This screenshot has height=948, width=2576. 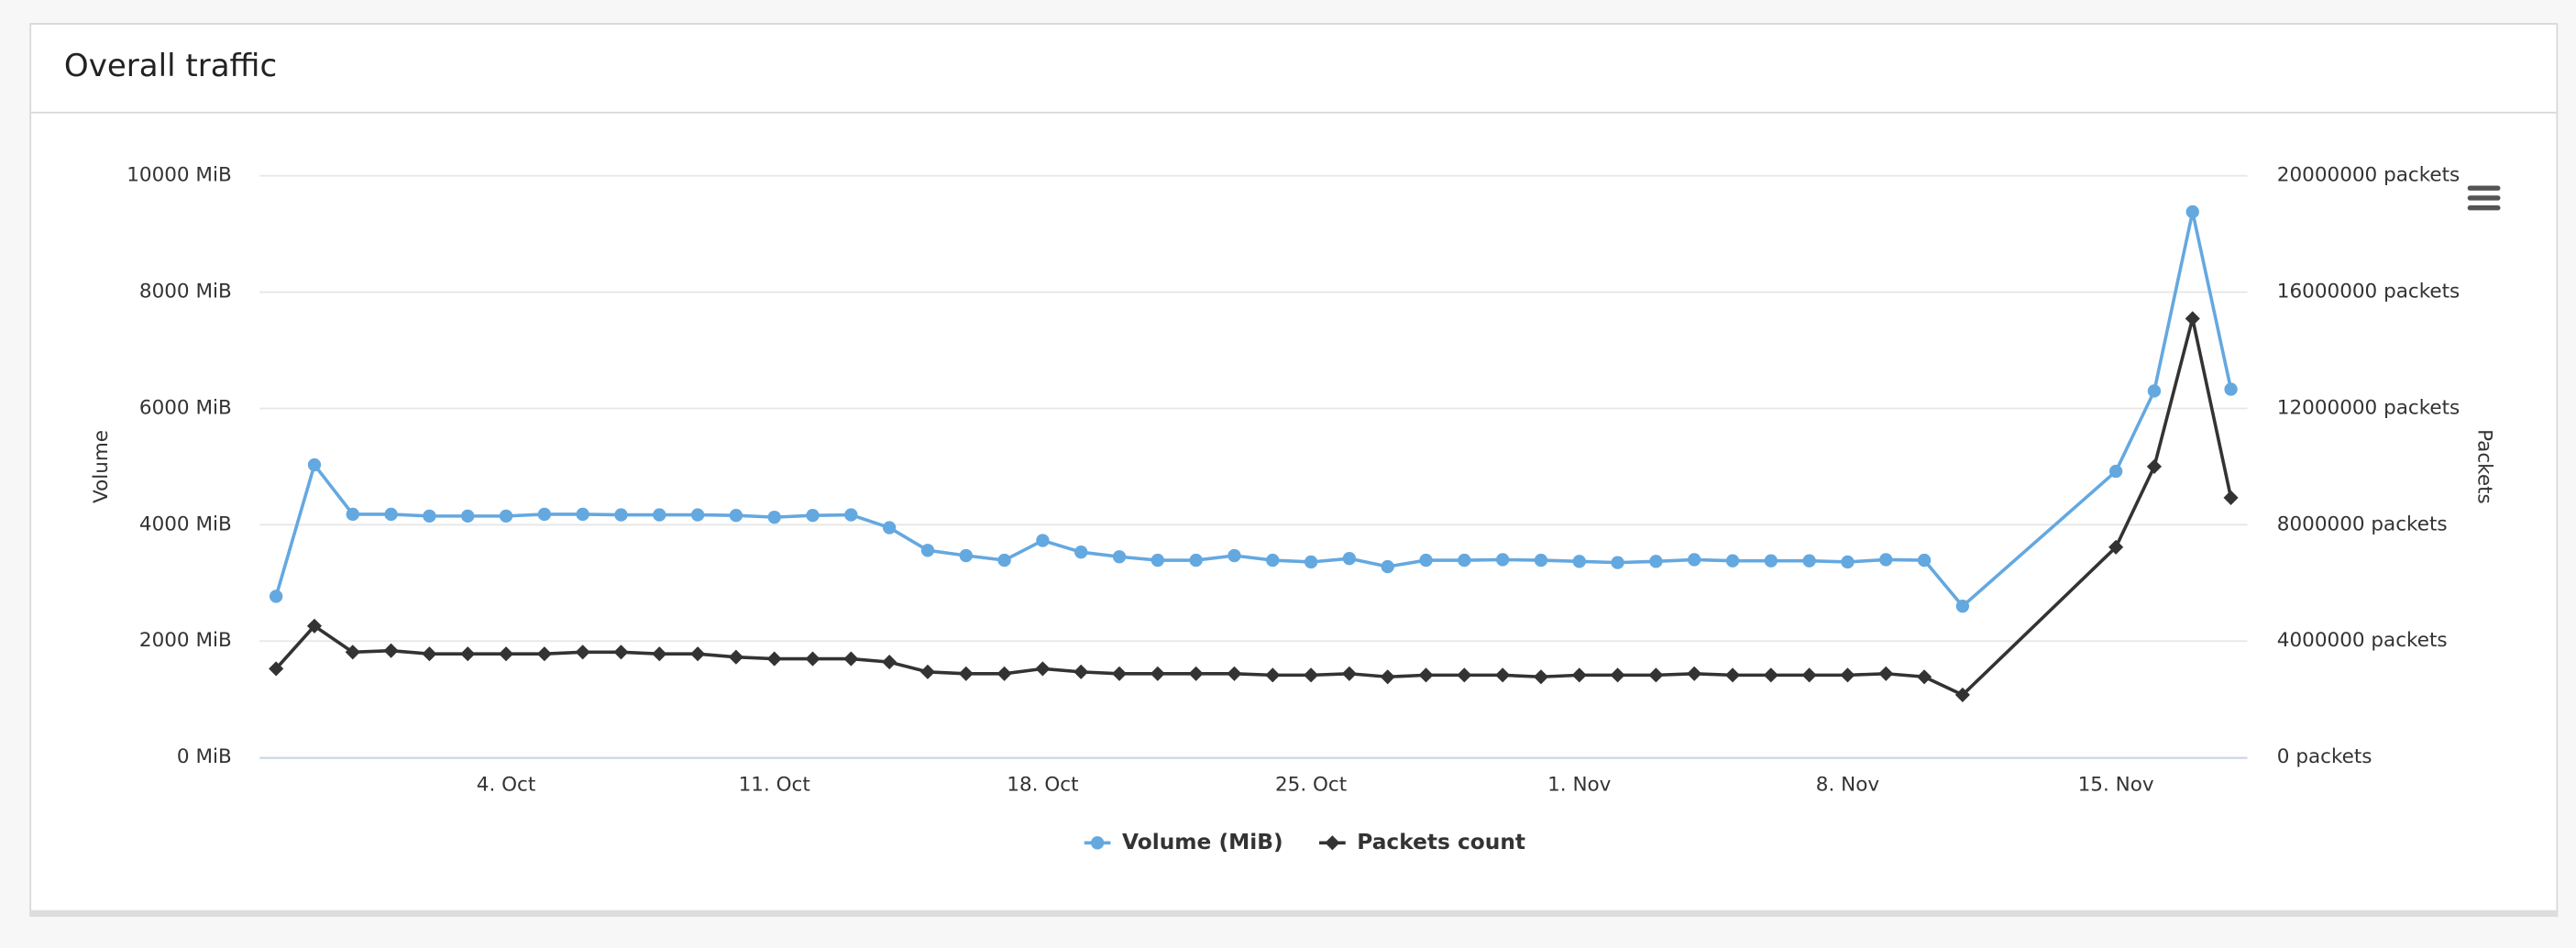 I want to click on card-shadow, so click(x=1294, y=913).